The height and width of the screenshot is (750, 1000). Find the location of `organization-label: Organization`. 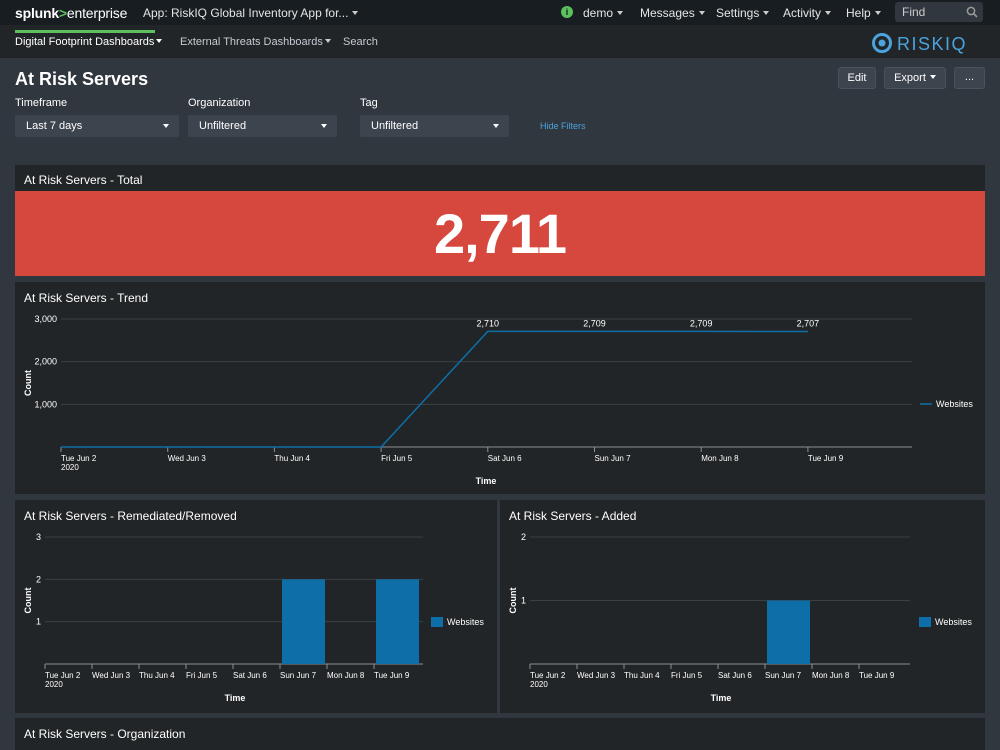

organization-label: Organization is located at coordinates (219, 103).